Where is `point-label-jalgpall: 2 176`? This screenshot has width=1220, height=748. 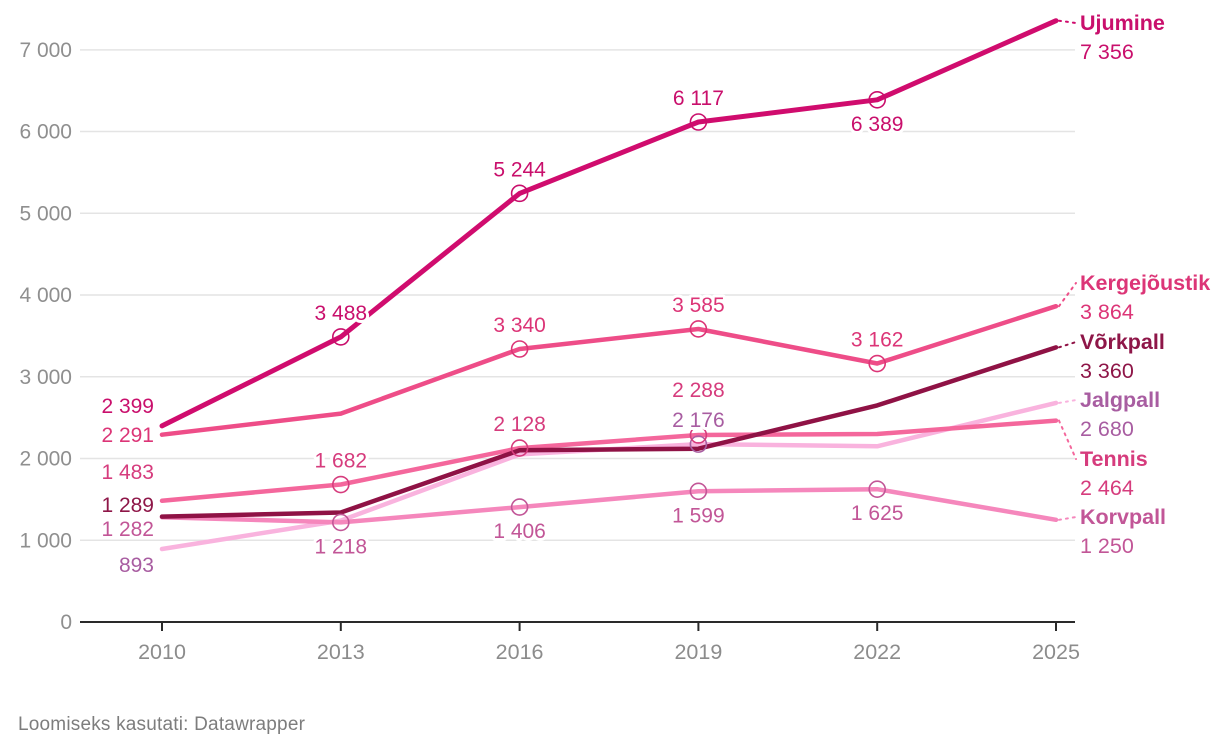 point-label-jalgpall: 2 176 is located at coordinates (698, 420).